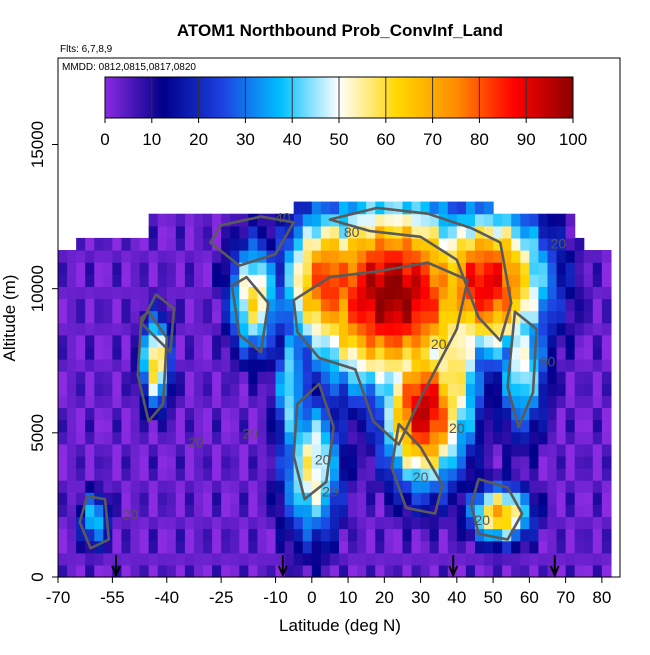  Describe the element at coordinates (493, 597) in the screenshot. I see `x-tick-label: 50` at that location.